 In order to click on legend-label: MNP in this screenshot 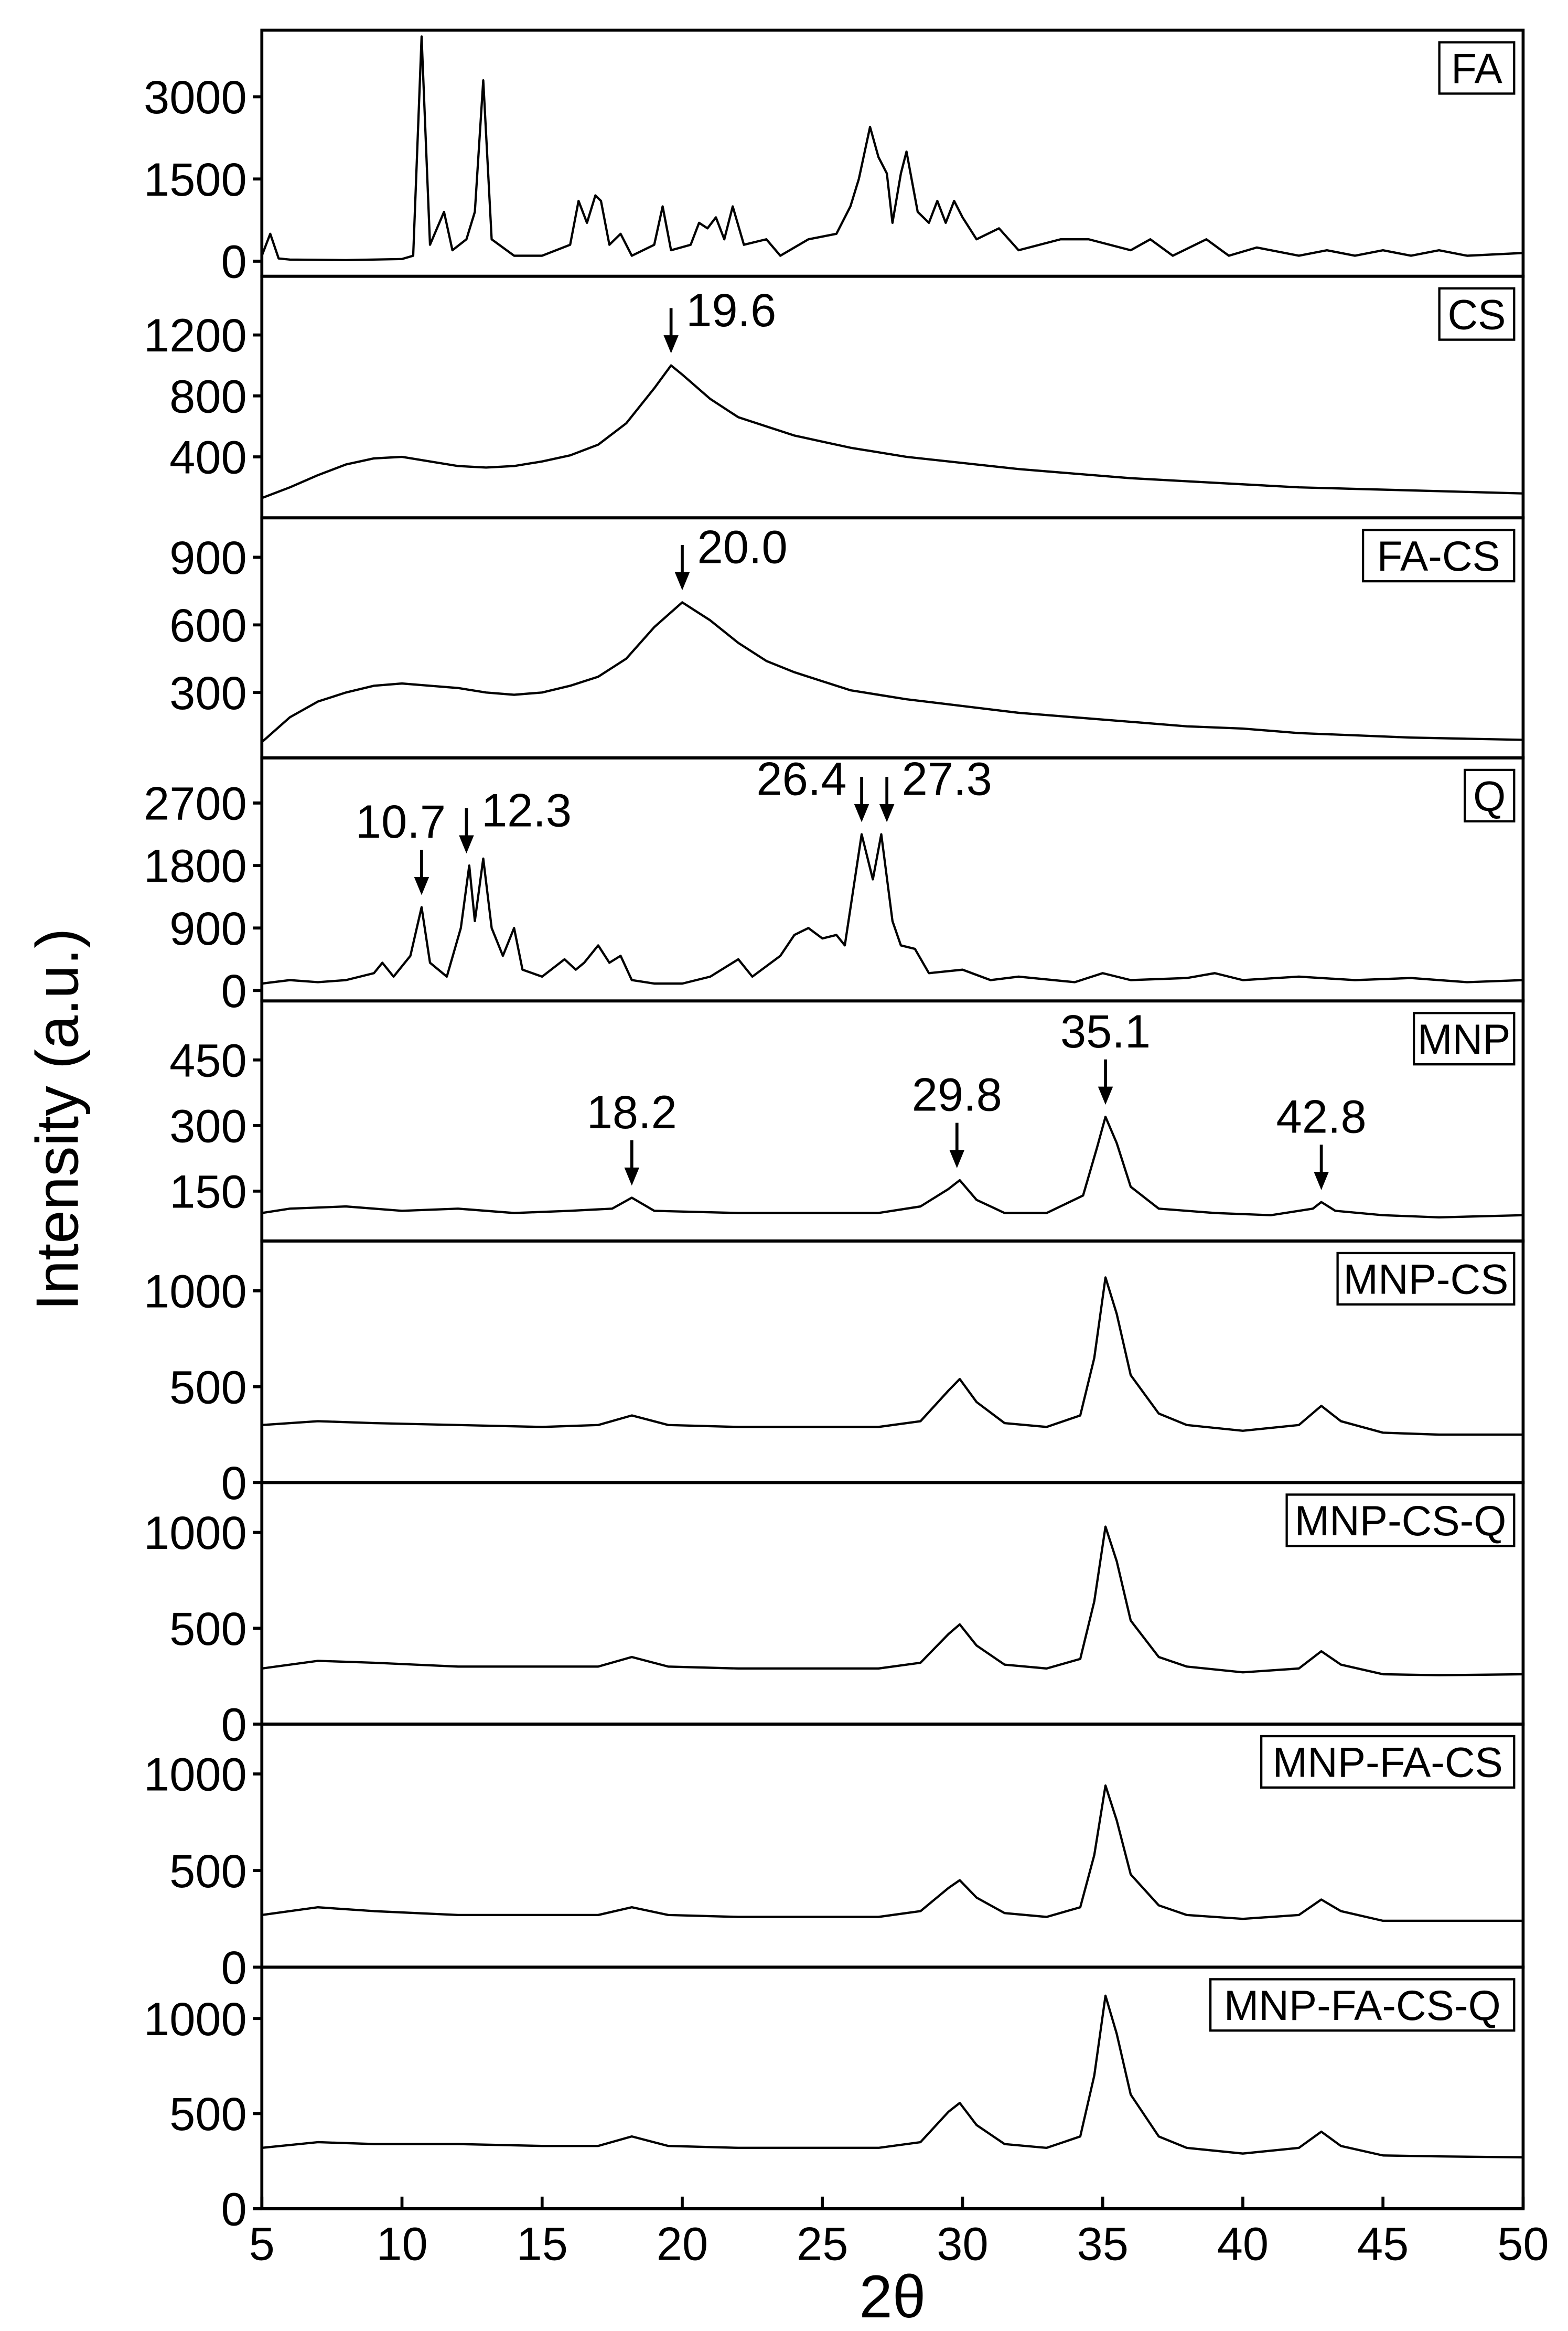, I will do `click(1463, 1039)`.